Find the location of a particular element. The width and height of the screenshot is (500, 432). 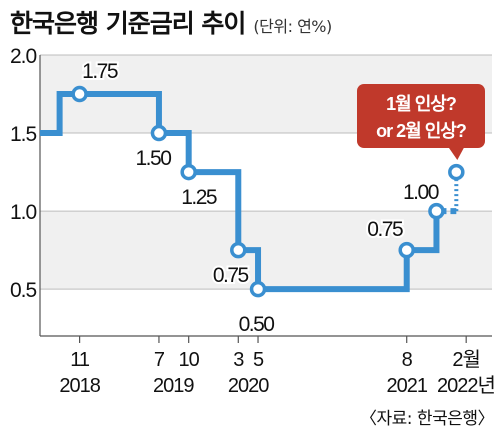

source-note: 〈자료: 한국은행〉 is located at coordinates (427, 419).